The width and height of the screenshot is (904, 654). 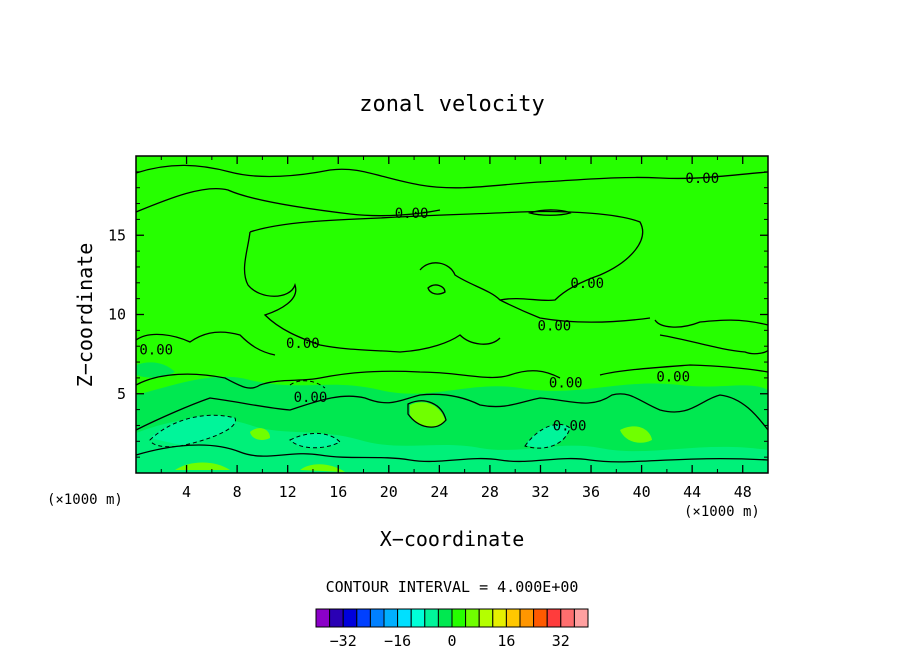 I want to click on x-tick-label: 32, so click(x=540, y=492).